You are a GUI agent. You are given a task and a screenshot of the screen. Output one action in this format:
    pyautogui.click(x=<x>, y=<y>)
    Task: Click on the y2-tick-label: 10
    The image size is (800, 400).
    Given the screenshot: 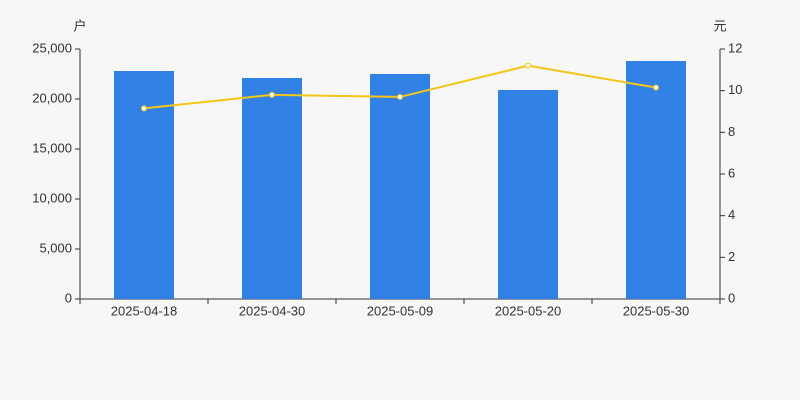 What is the action you would take?
    pyautogui.click(x=735, y=89)
    